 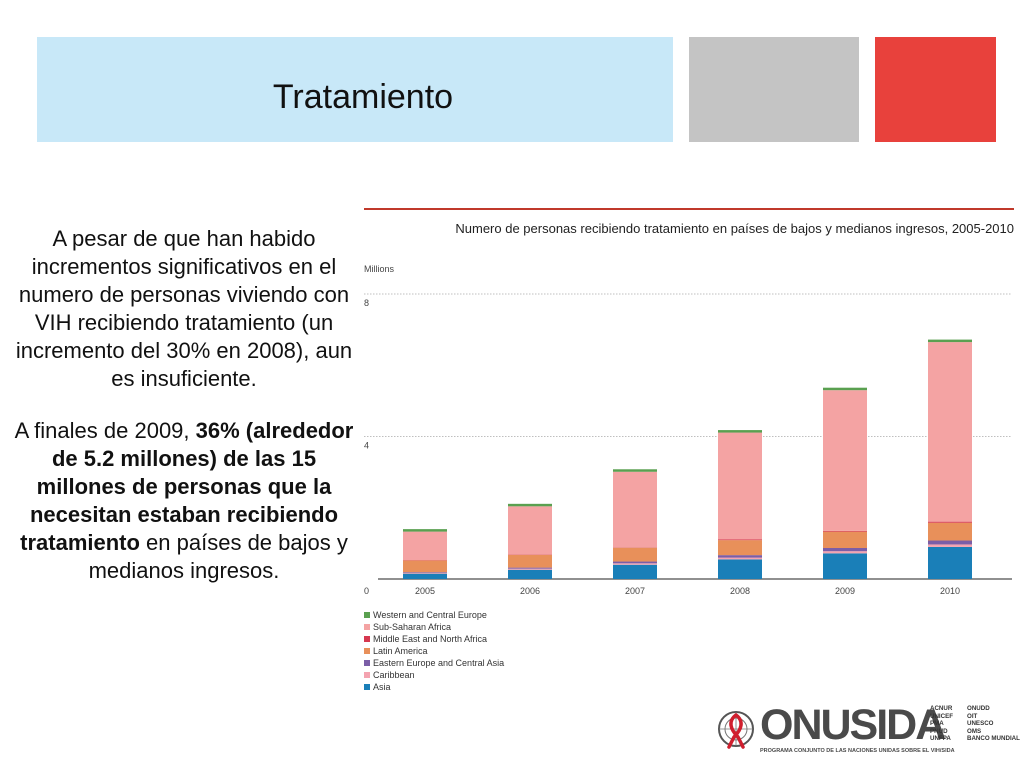 I want to click on agency-name: ONUDD, so click(x=978, y=708).